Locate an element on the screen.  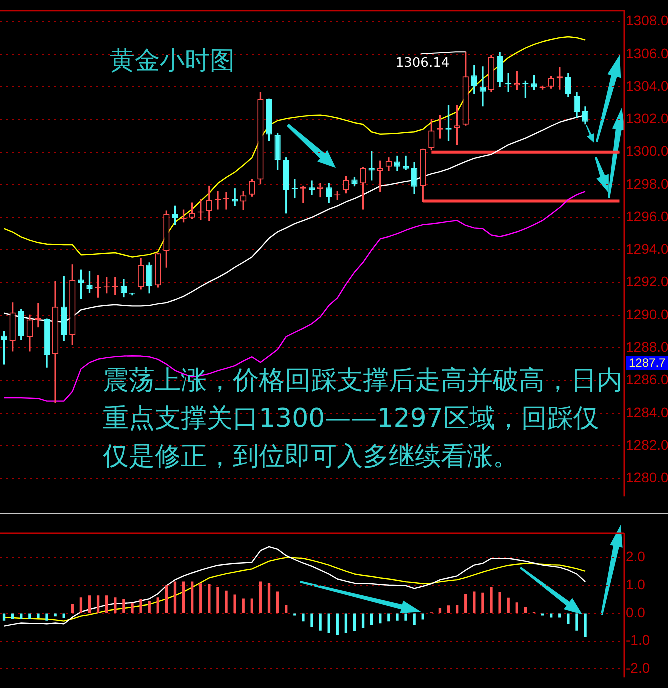
y-tick-label: 1280.0 is located at coordinates (647, 478).